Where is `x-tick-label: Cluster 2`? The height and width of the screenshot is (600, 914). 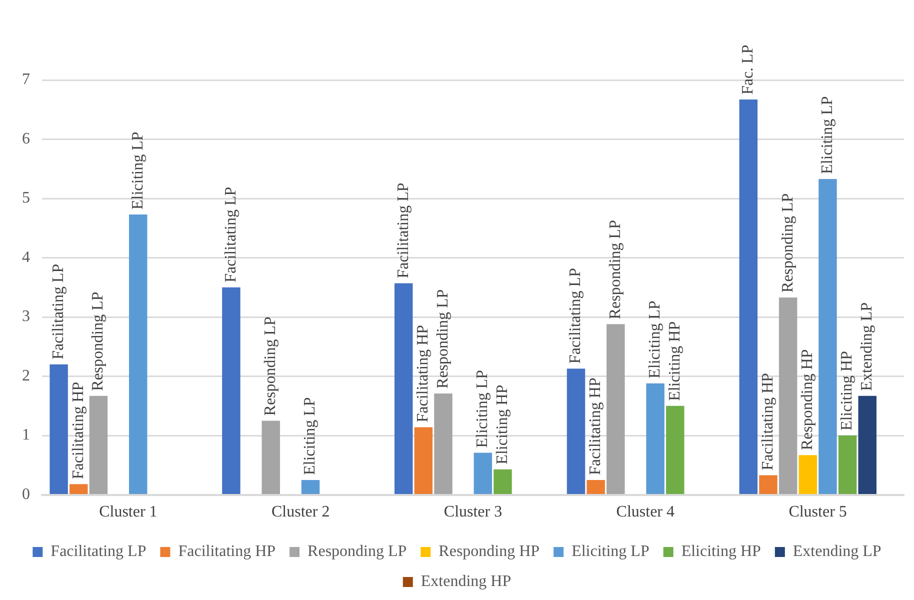
x-tick-label: Cluster 2 is located at coordinates (300, 512).